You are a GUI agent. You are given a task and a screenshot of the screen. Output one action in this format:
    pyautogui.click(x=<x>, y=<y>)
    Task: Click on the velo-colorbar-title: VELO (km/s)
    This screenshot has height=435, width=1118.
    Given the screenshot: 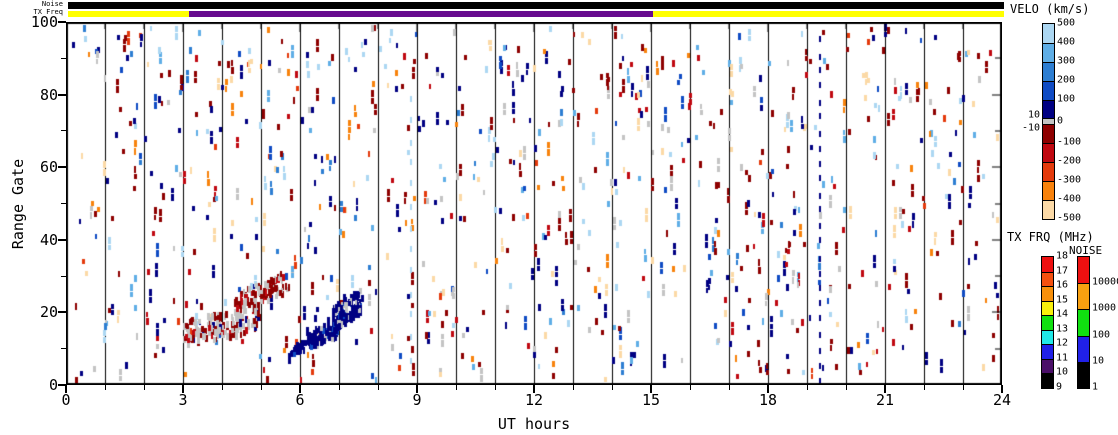 What is the action you would take?
    pyautogui.click(x=1050, y=9)
    